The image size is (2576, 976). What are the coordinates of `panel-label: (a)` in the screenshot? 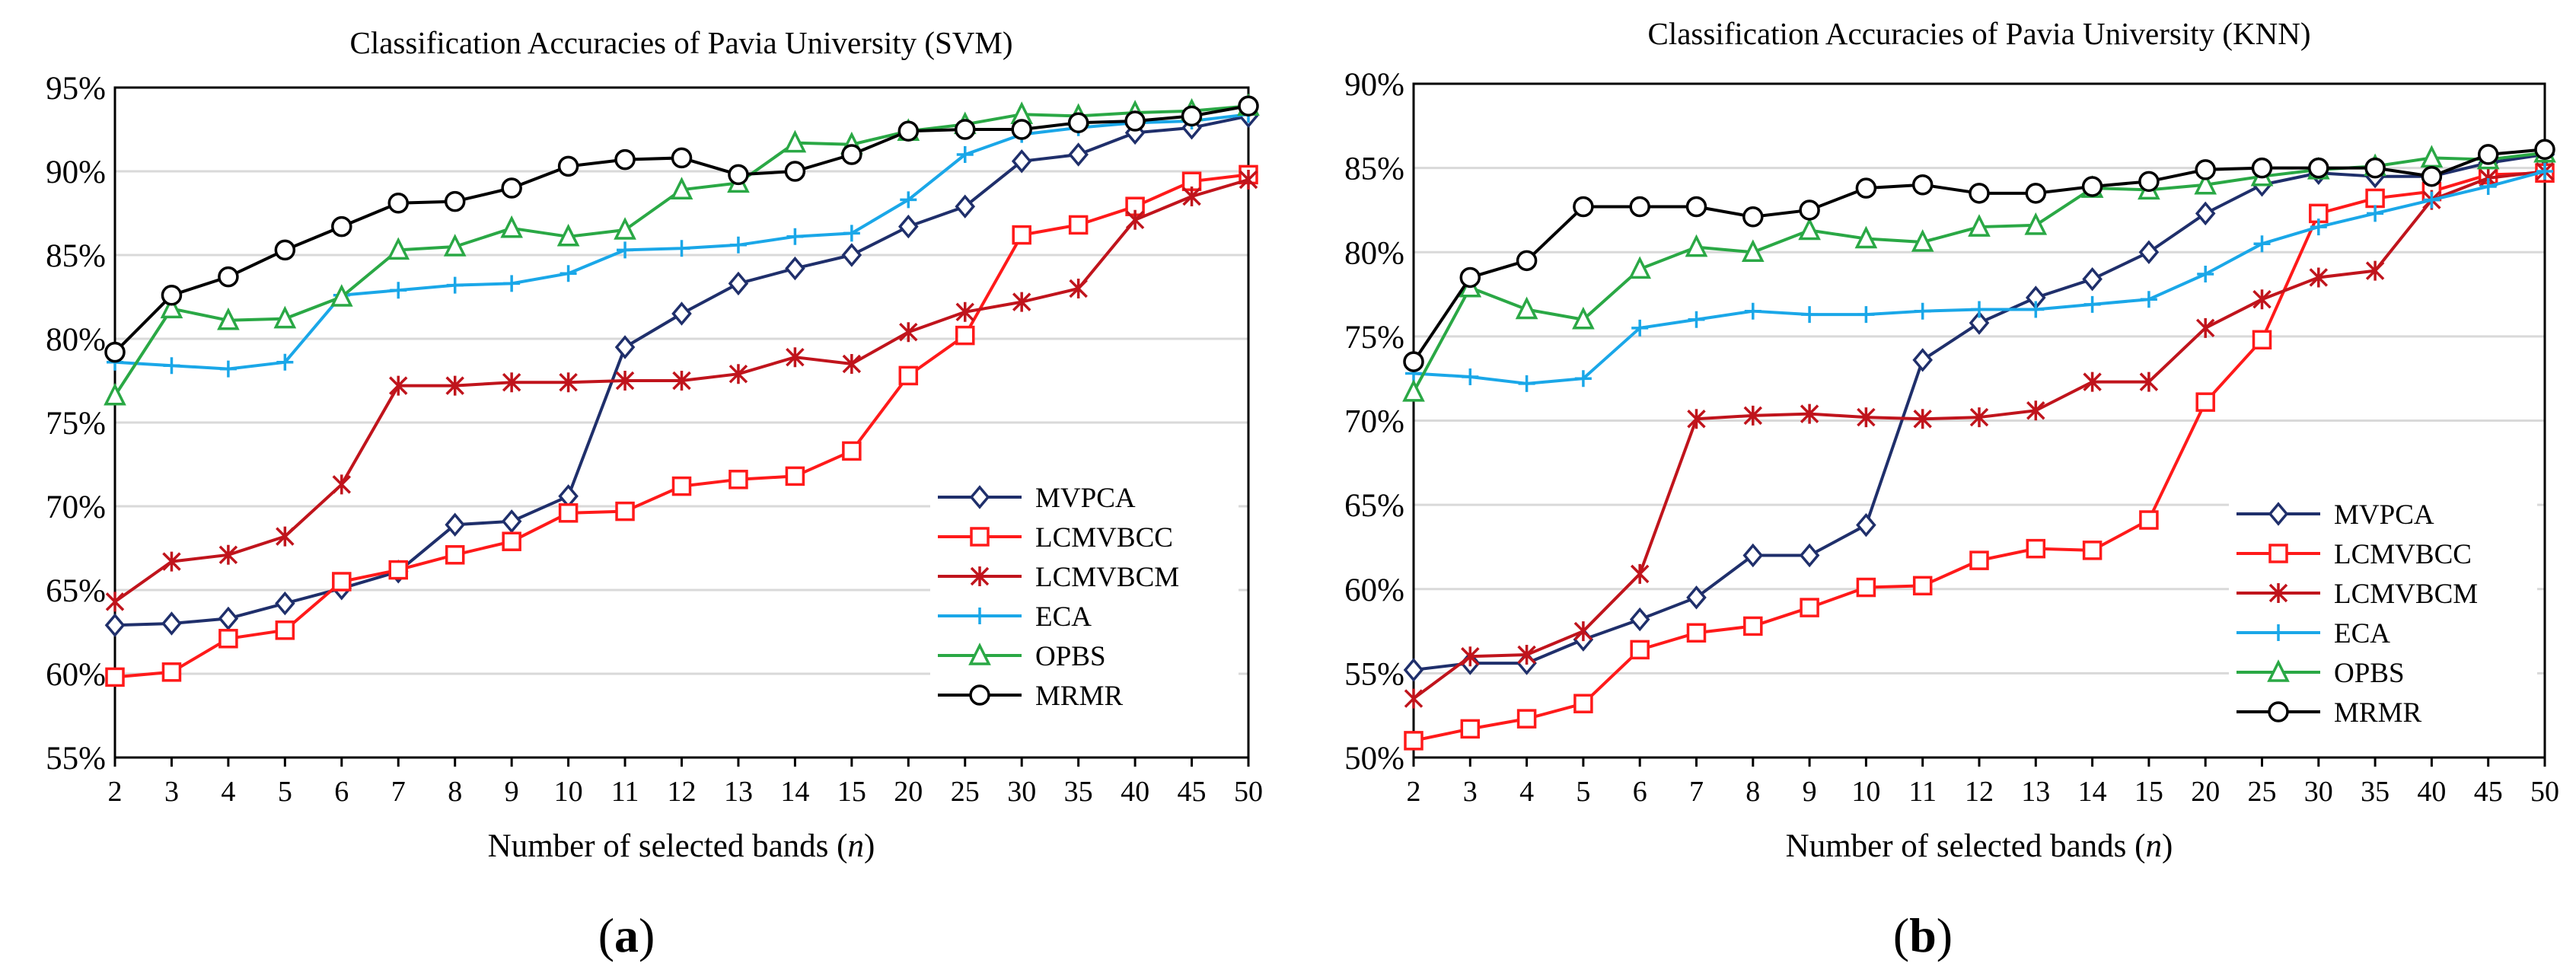 It's located at (627, 935).